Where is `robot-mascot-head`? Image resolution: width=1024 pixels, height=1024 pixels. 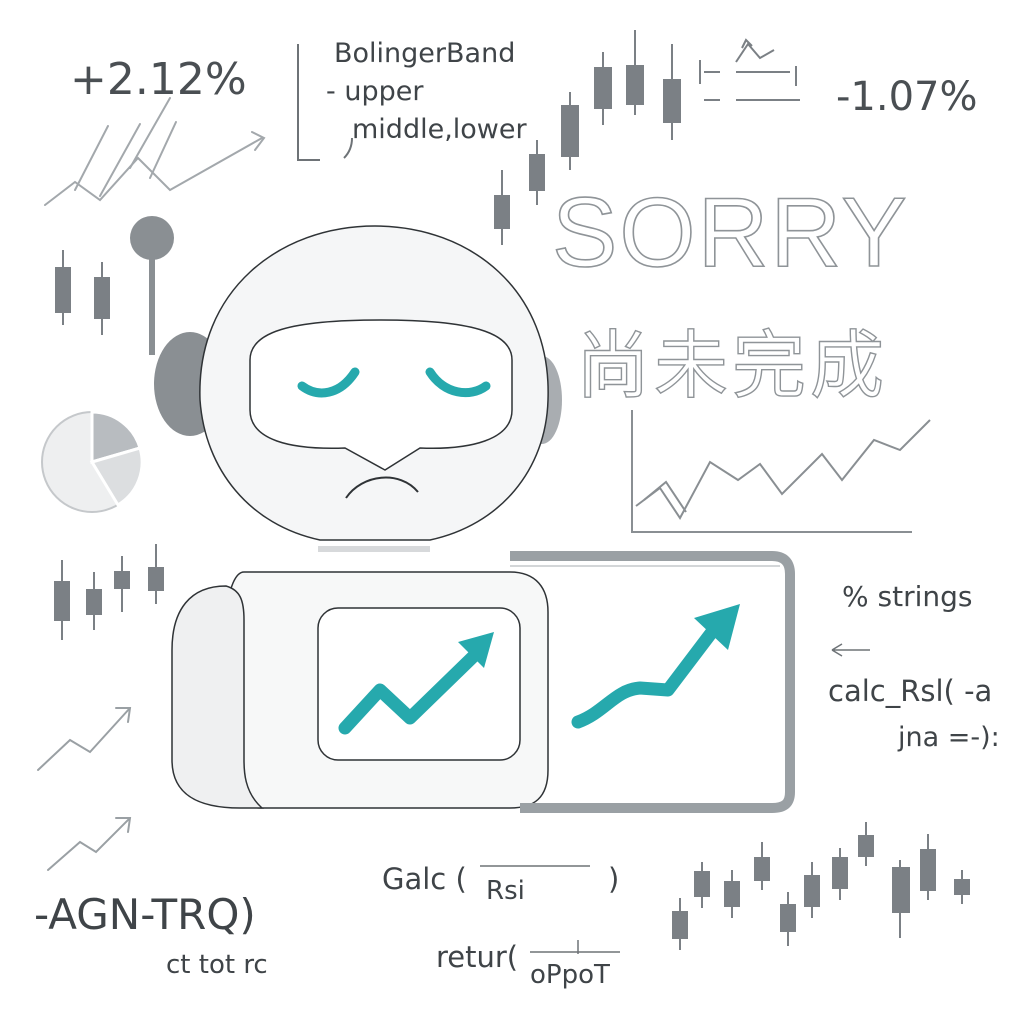
robot-mascot-head is located at coordinates (358, 388).